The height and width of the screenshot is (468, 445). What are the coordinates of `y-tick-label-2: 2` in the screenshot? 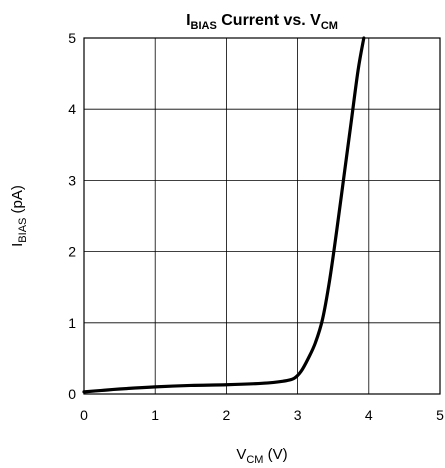 It's located at (72, 252).